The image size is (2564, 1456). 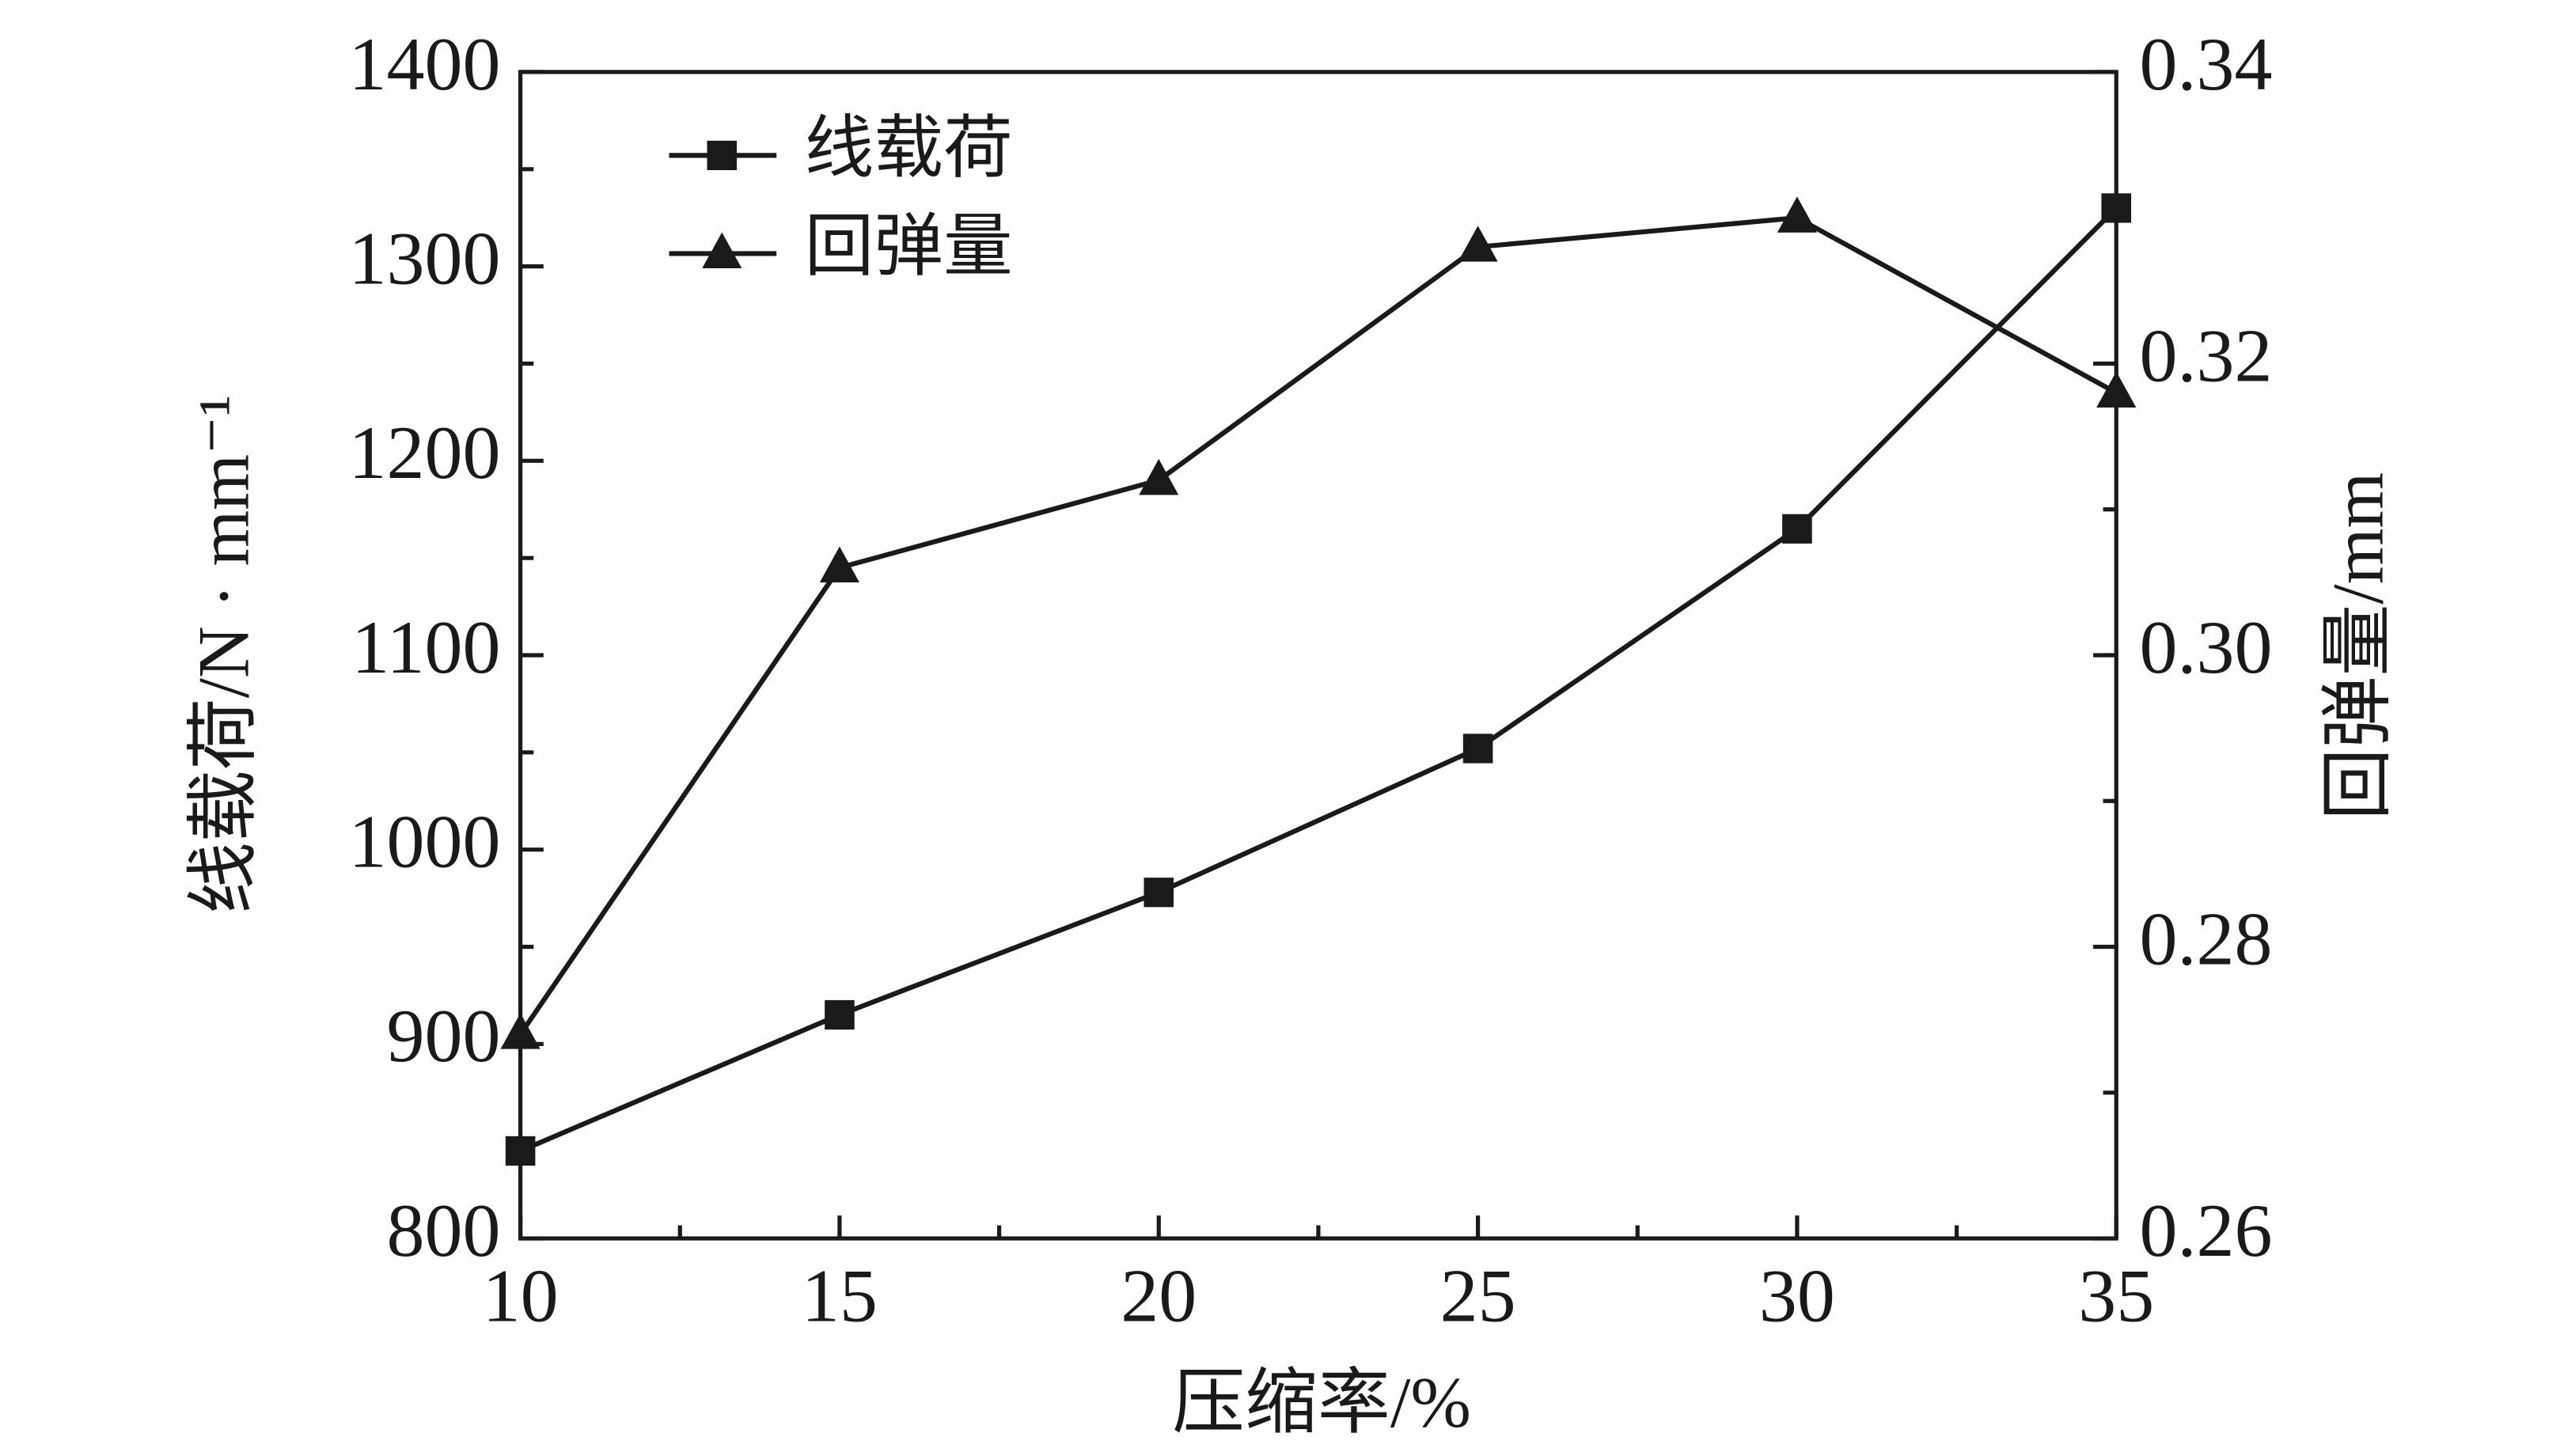 What do you see at coordinates (1159, 1295) in the screenshot?
I see `x-tick-label: 20` at bounding box center [1159, 1295].